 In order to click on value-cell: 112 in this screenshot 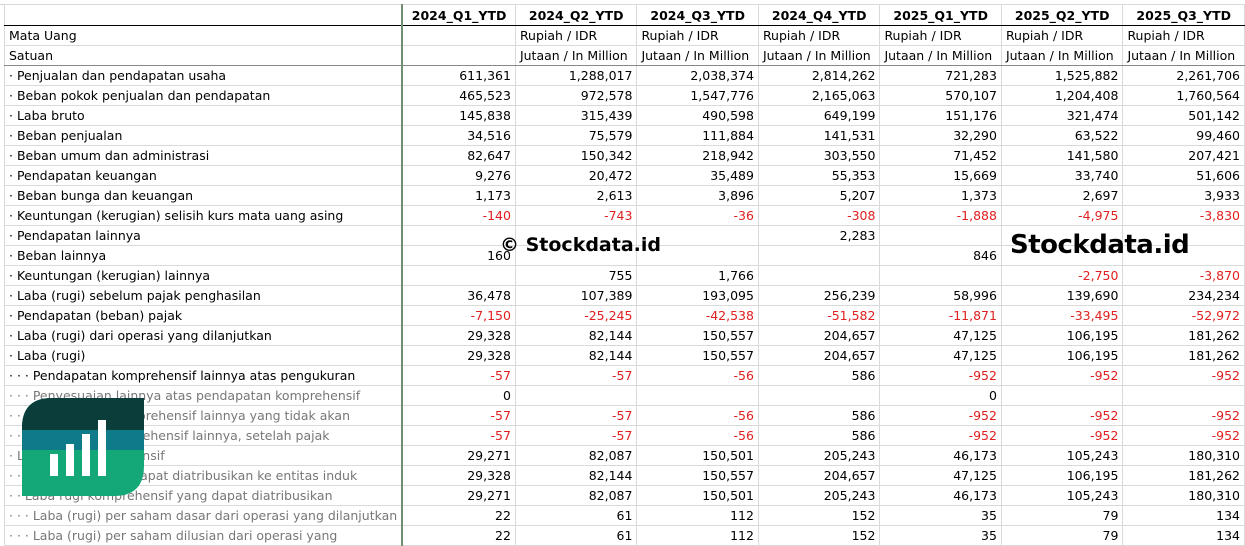, I will do `click(697, 515)`.